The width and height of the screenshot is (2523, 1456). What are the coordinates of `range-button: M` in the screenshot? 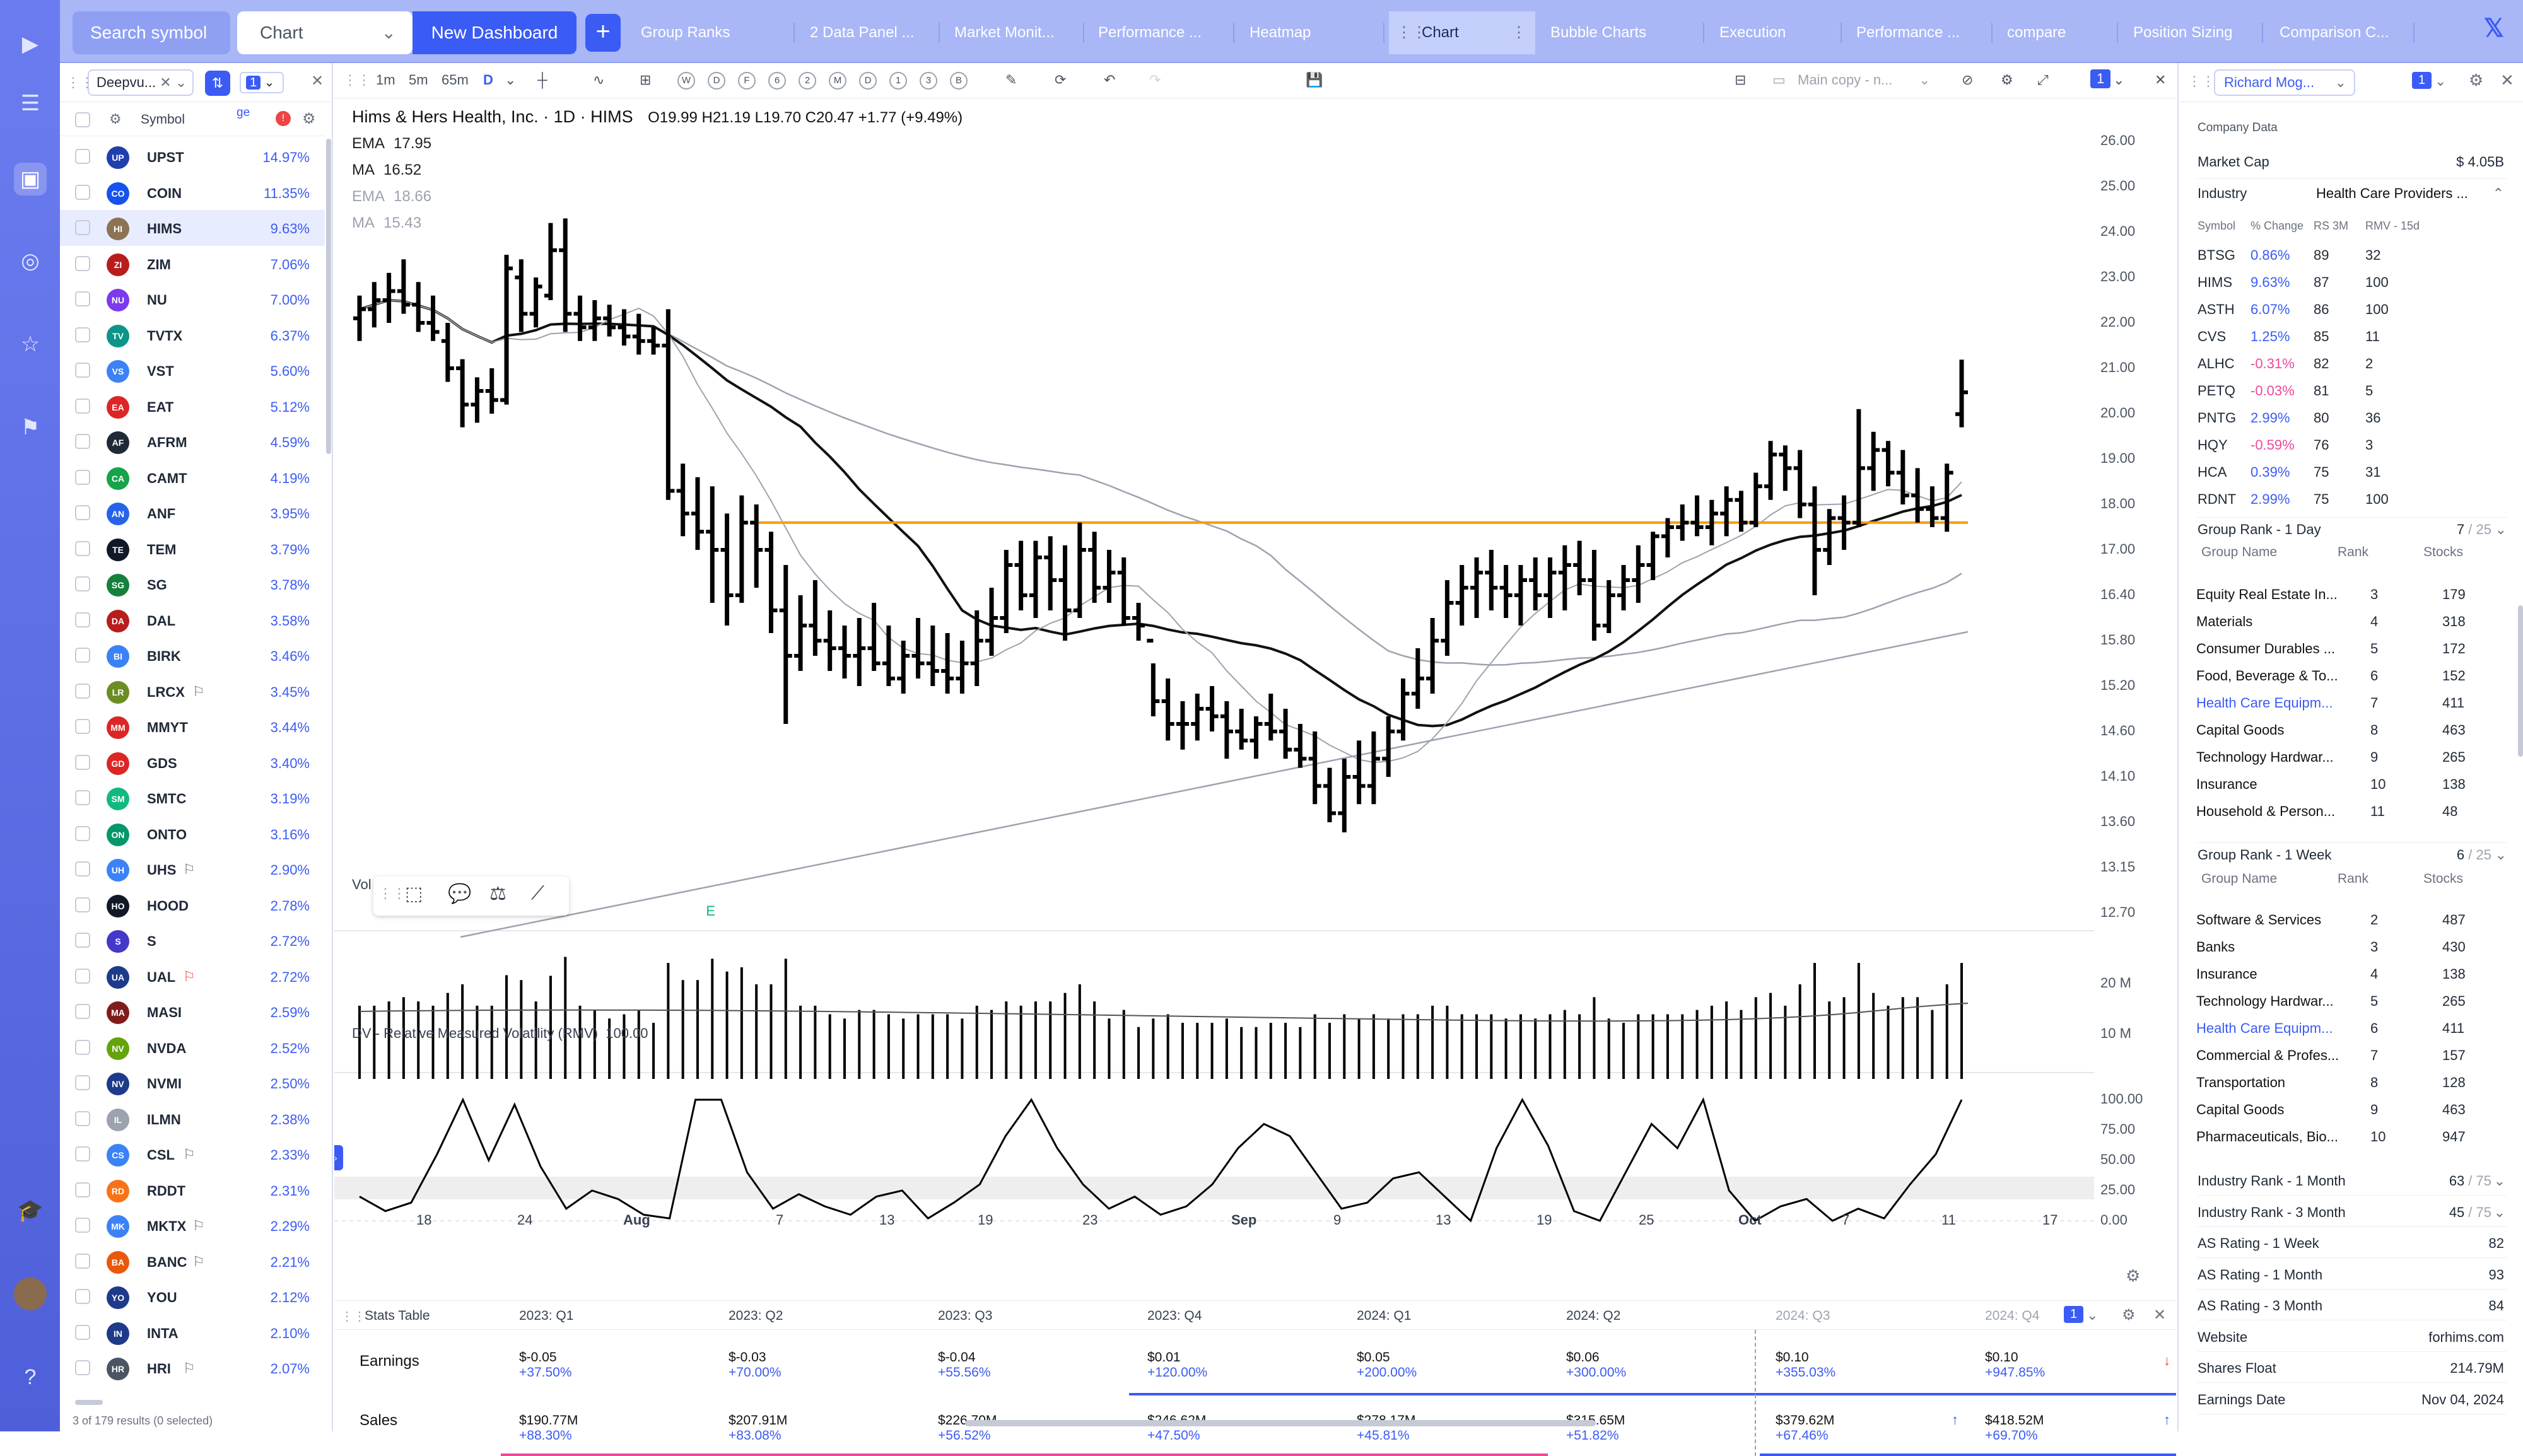 It's located at (837, 80).